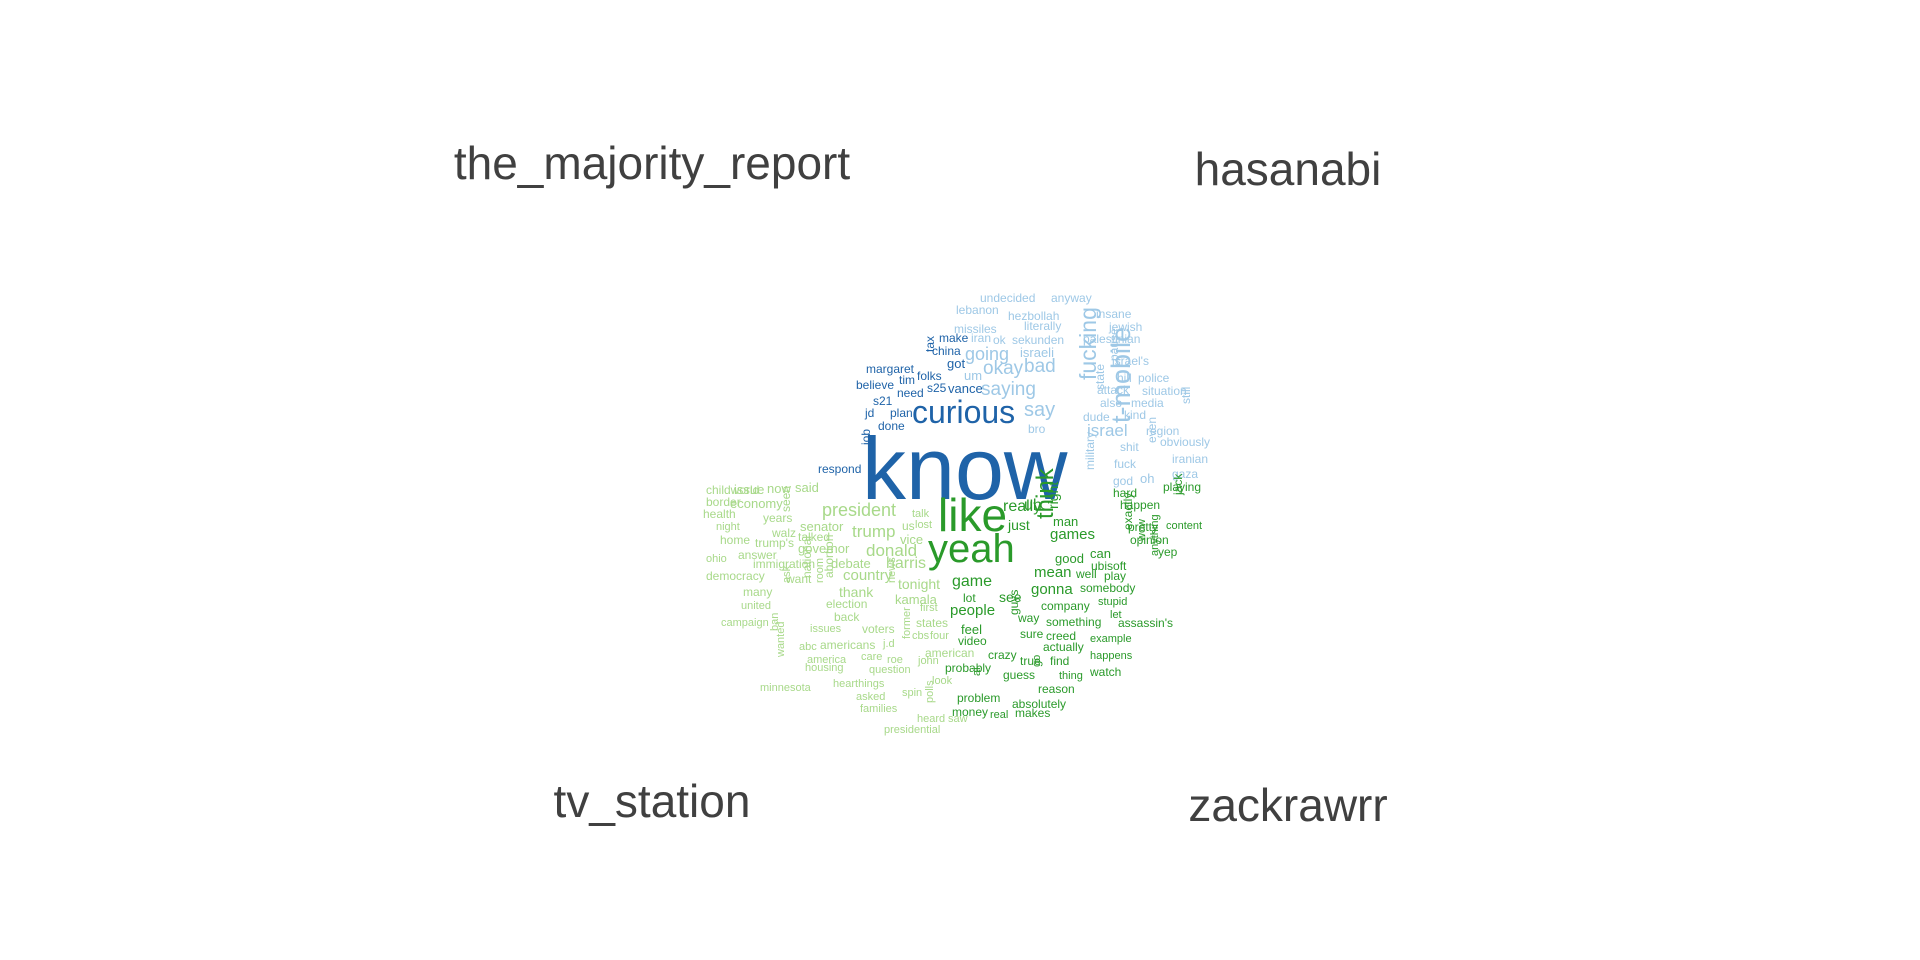  What do you see at coordinates (1125, 463) in the screenshot?
I see `cloud-word-fuck: fuck` at bounding box center [1125, 463].